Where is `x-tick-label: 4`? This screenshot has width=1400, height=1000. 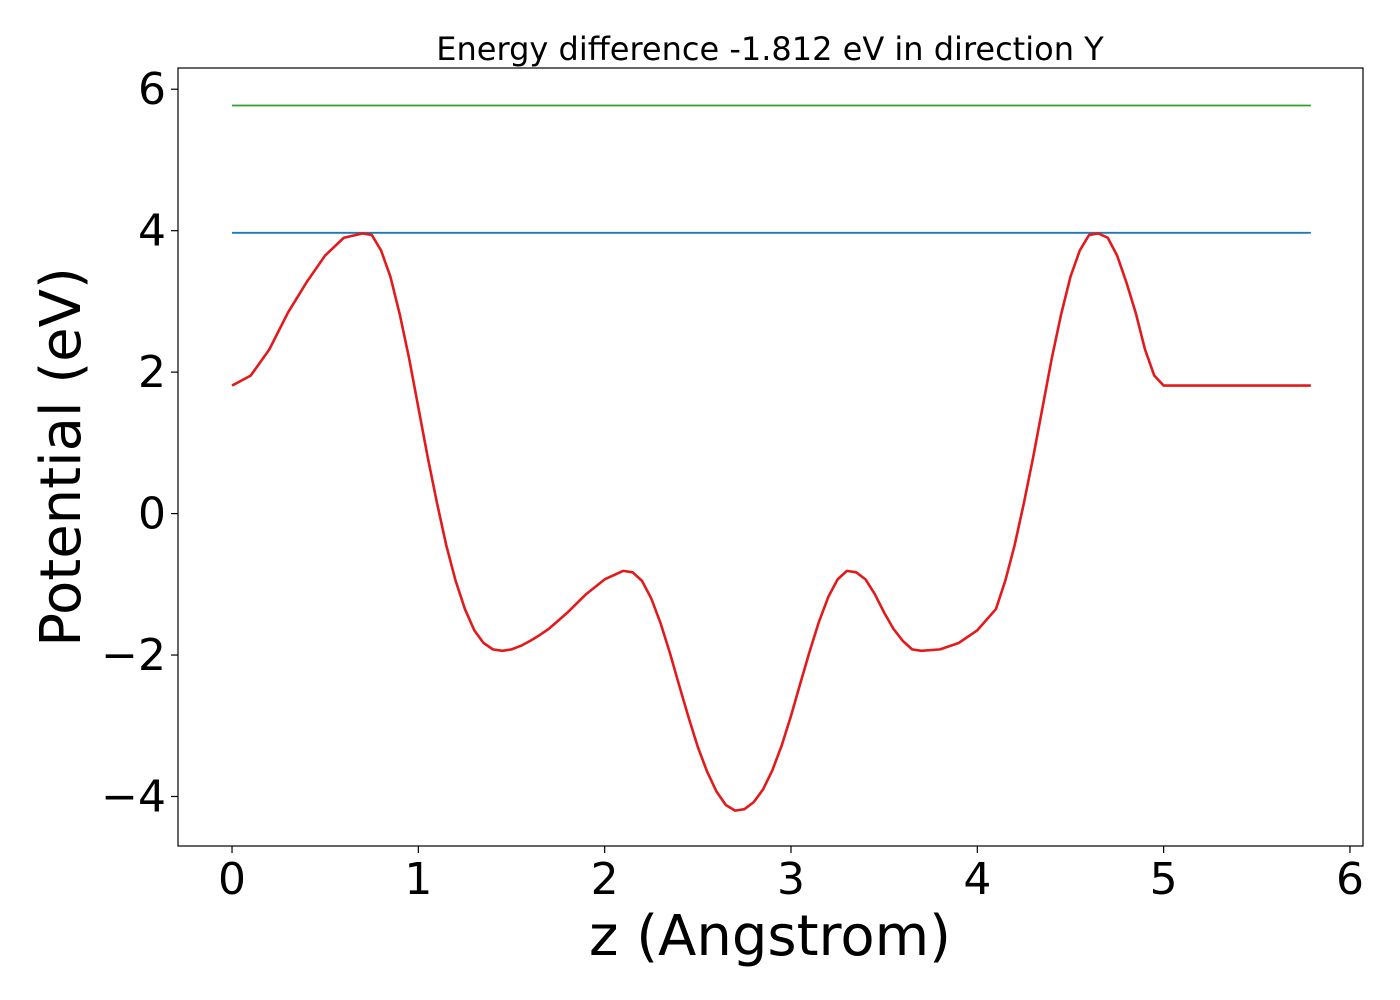 x-tick-label: 4 is located at coordinates (977, 879).